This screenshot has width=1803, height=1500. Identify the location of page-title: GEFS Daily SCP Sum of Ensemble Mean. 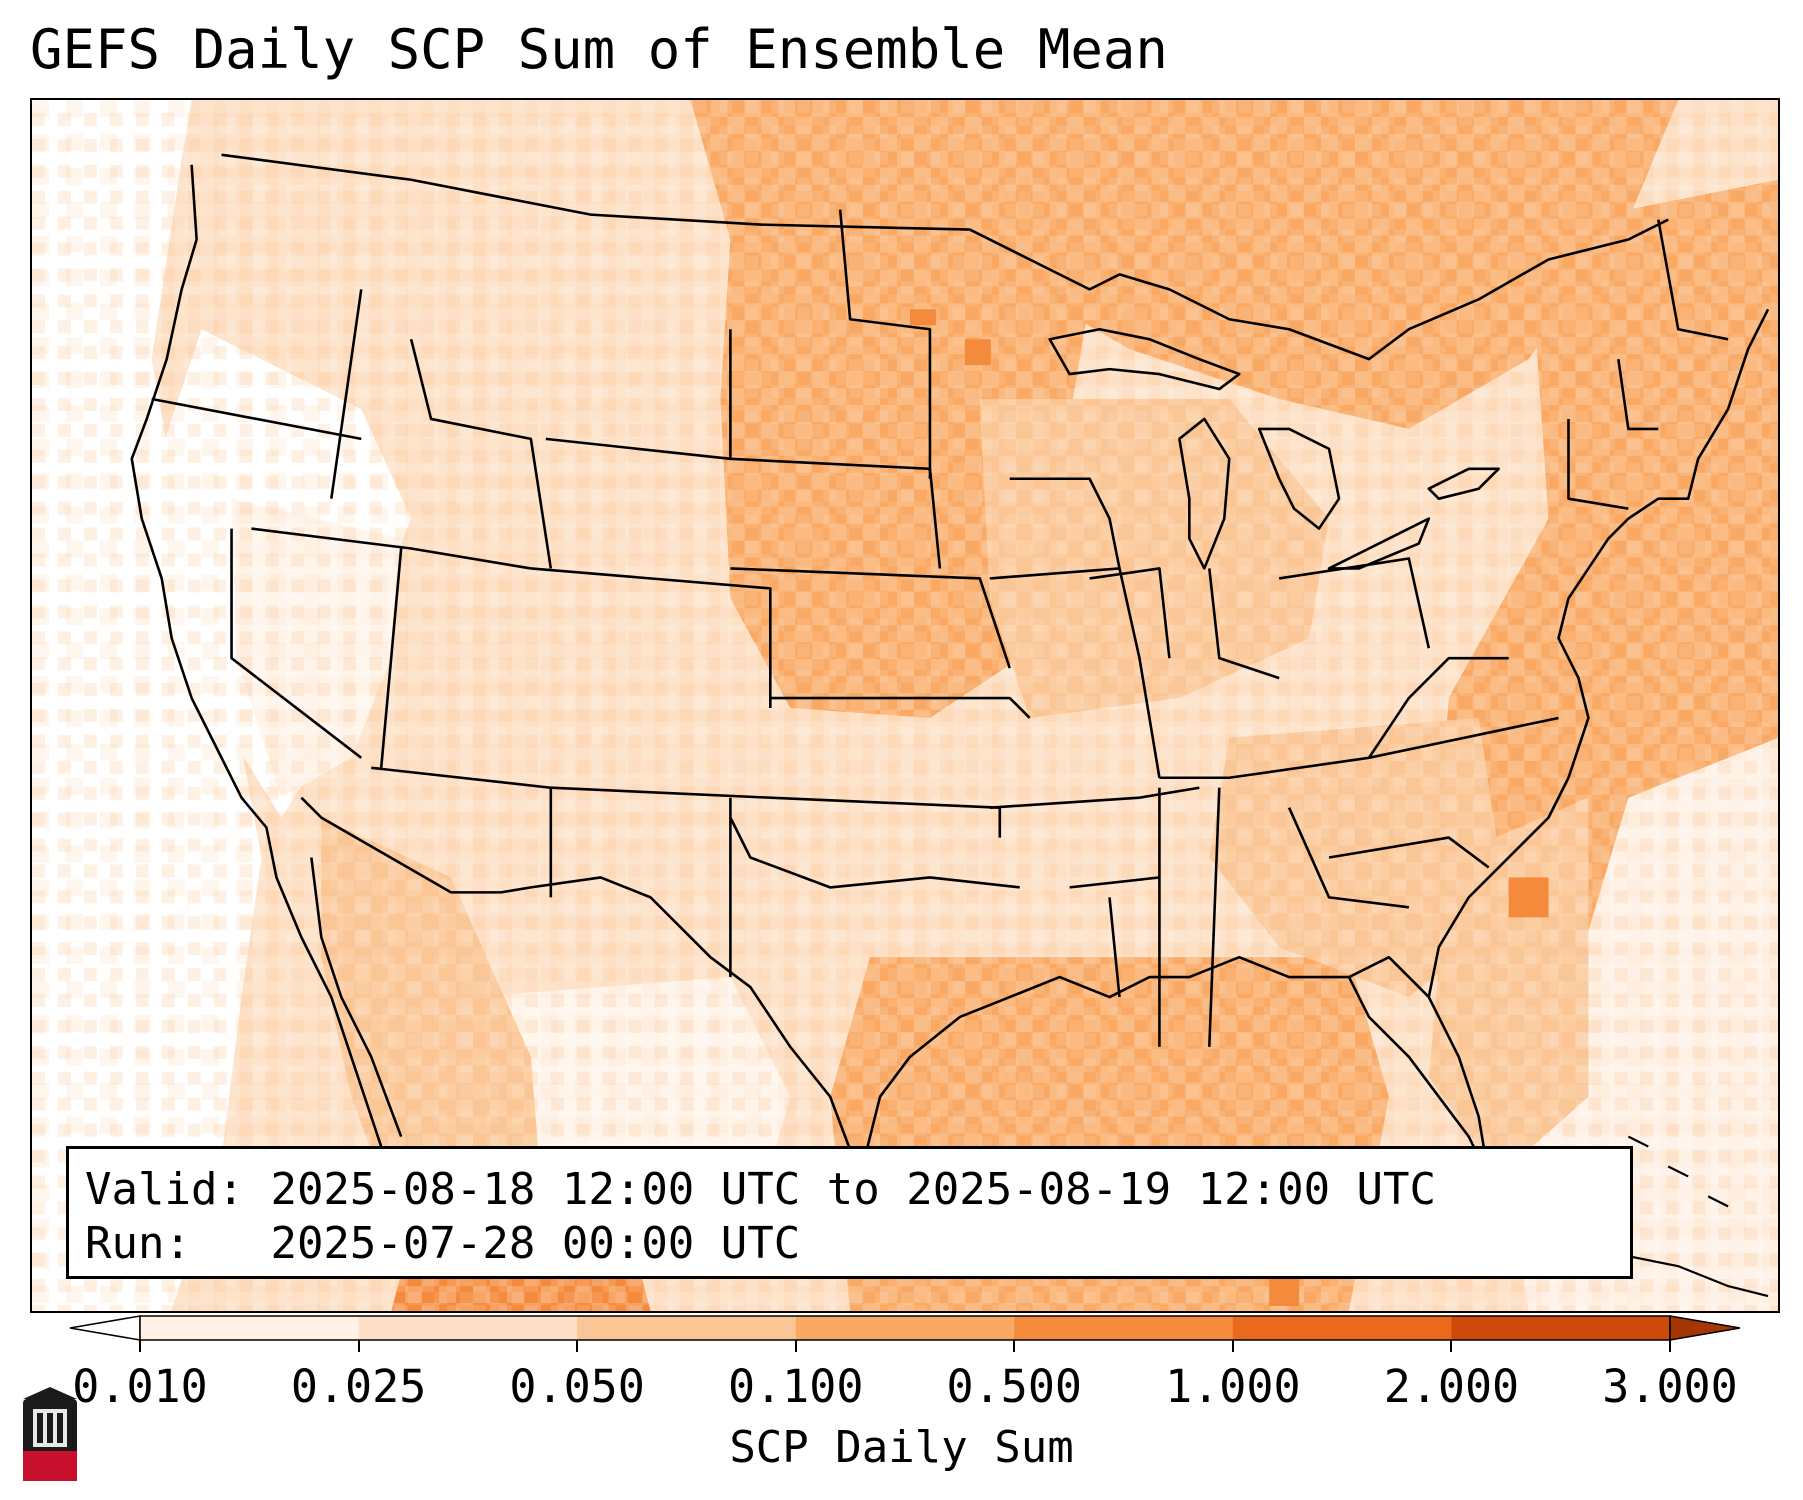
(599, 49).